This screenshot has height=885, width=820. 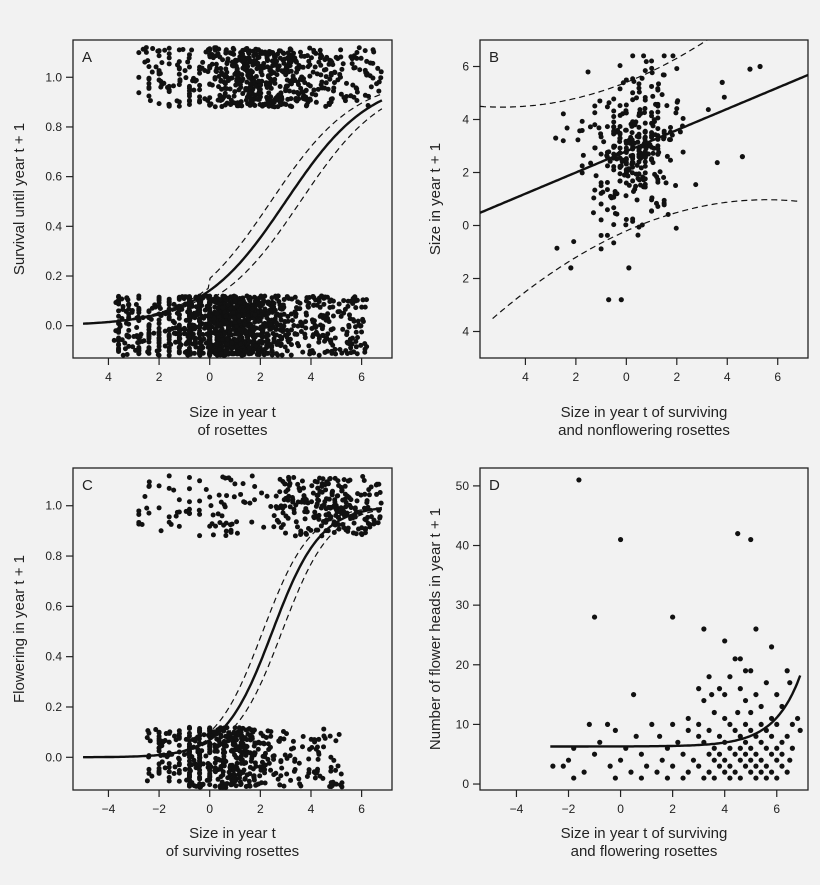 What do you see at coordinates (53, 276) in the screenshot?
I see `y-tick-label: 0.2` at bounding box center [53, 276].